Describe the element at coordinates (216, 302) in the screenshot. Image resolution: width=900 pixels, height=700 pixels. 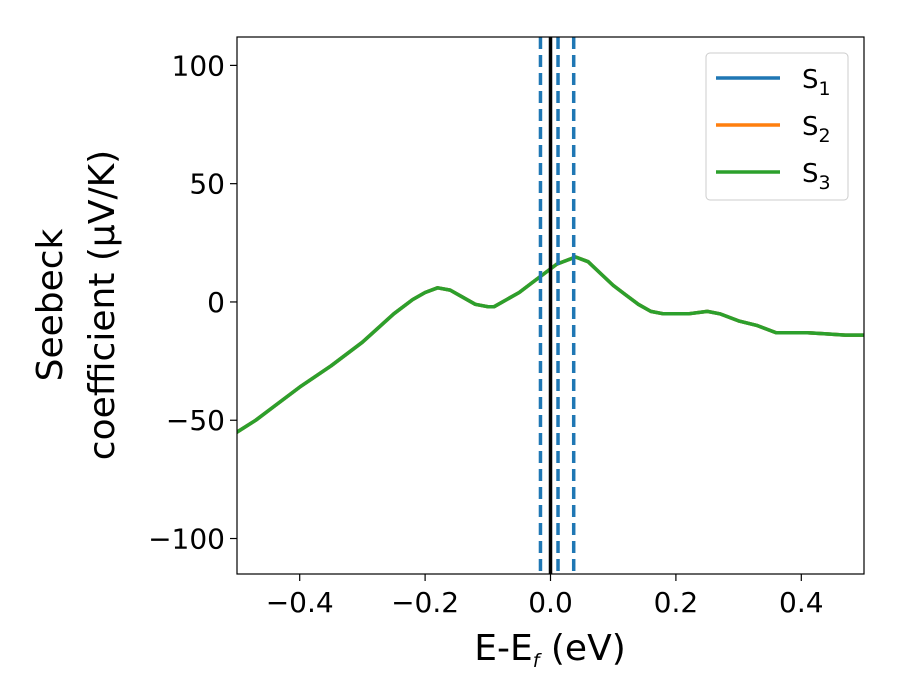
I see `y-tick-label: 0` at that location.